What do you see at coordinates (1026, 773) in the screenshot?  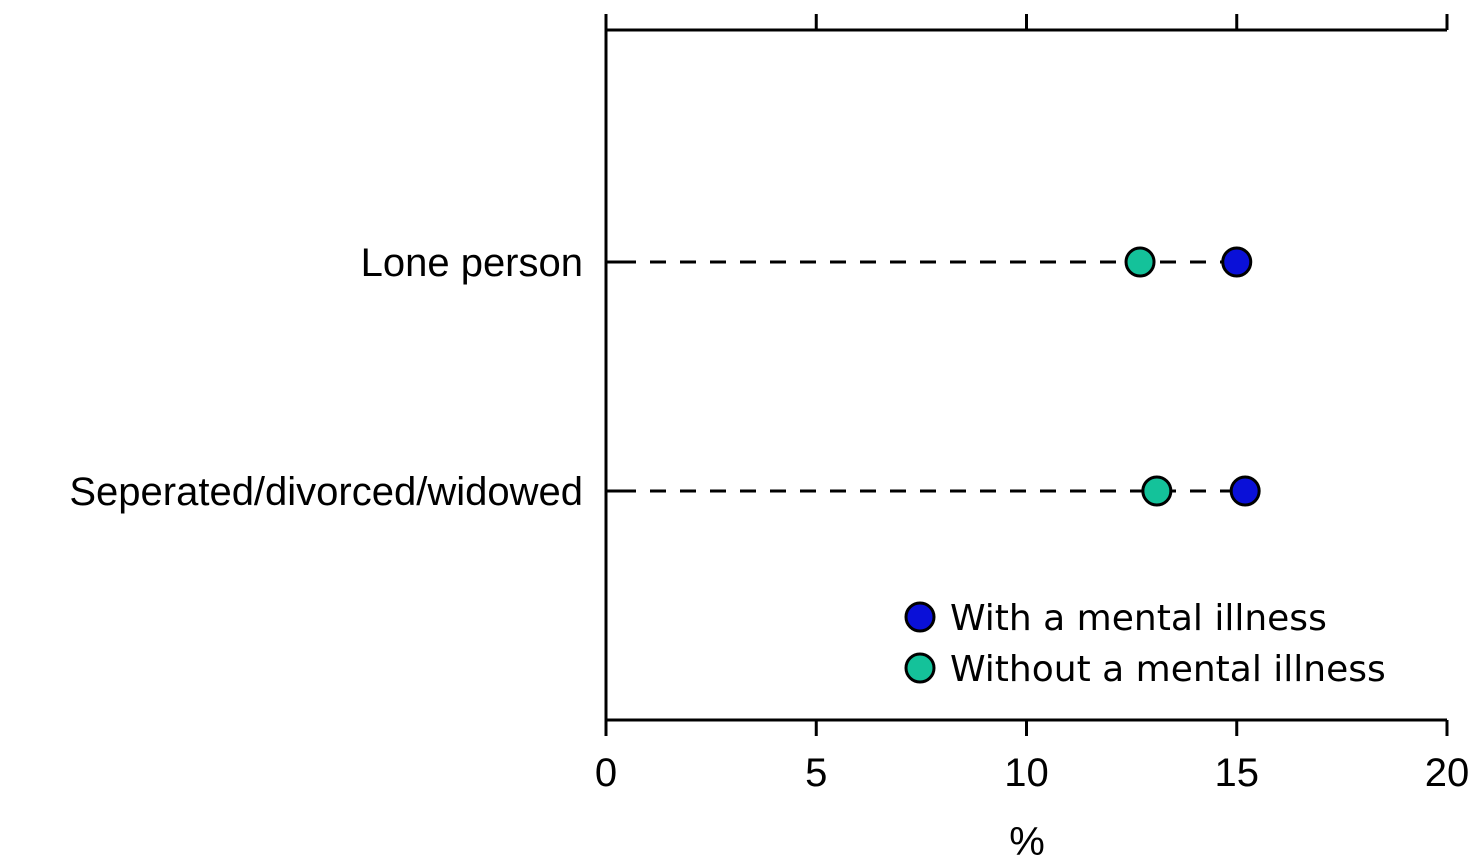 I see `x-tick-label: 10` at bounding box center [1026, 773].